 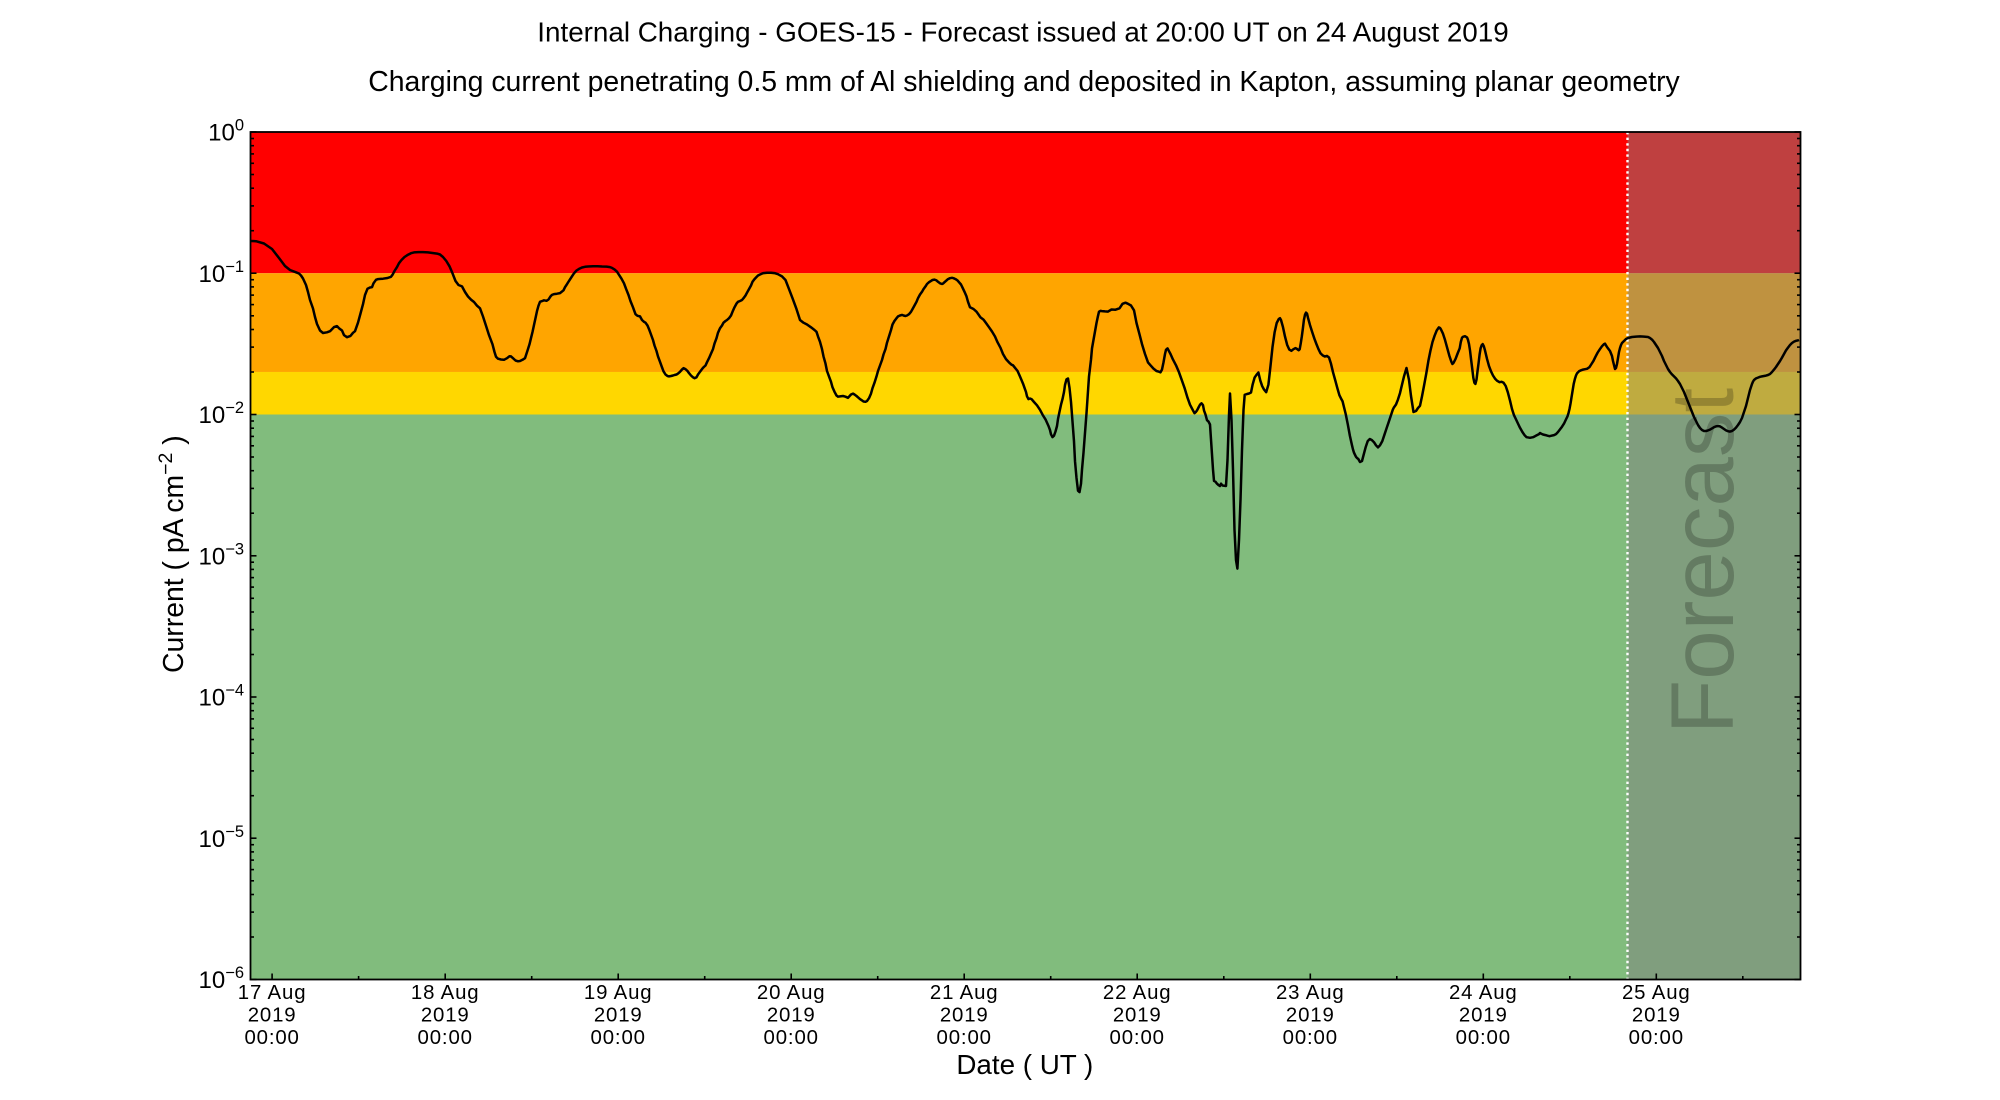 I want to click on svg-text: Date ( UT ), so click(x=1024, y=1064).